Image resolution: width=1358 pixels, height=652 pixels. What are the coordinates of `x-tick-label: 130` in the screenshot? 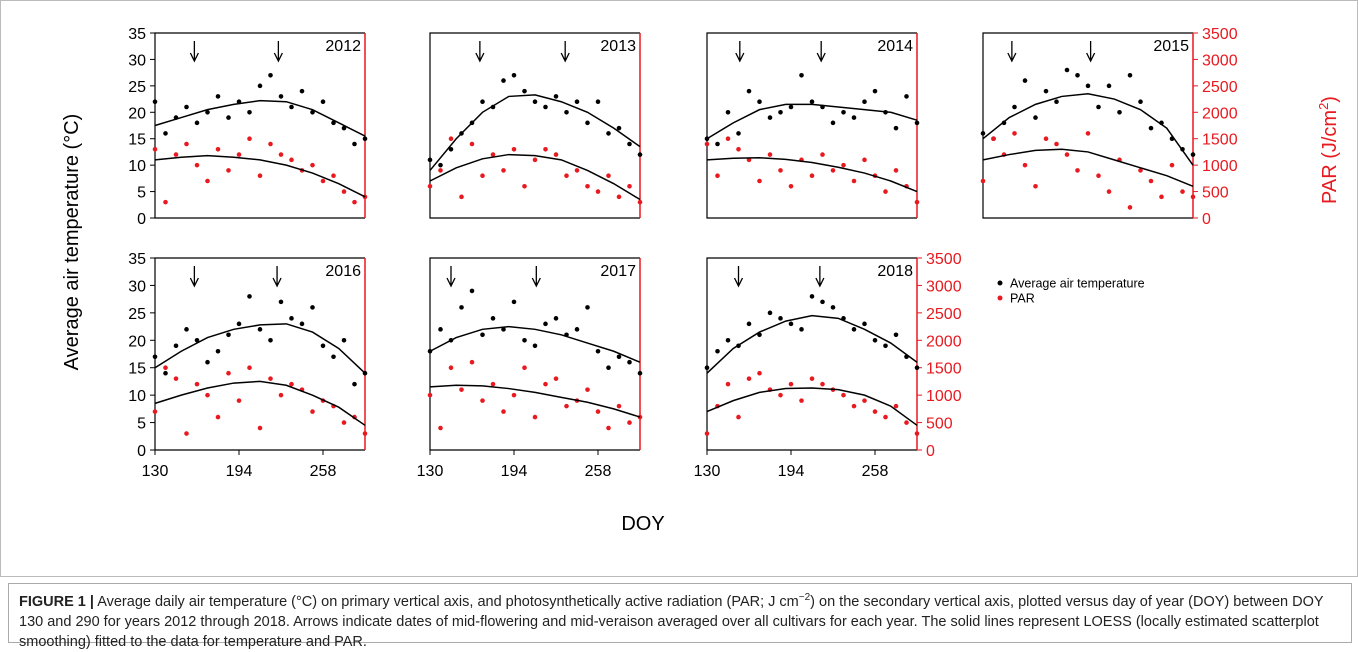 It's located at (430, 471).